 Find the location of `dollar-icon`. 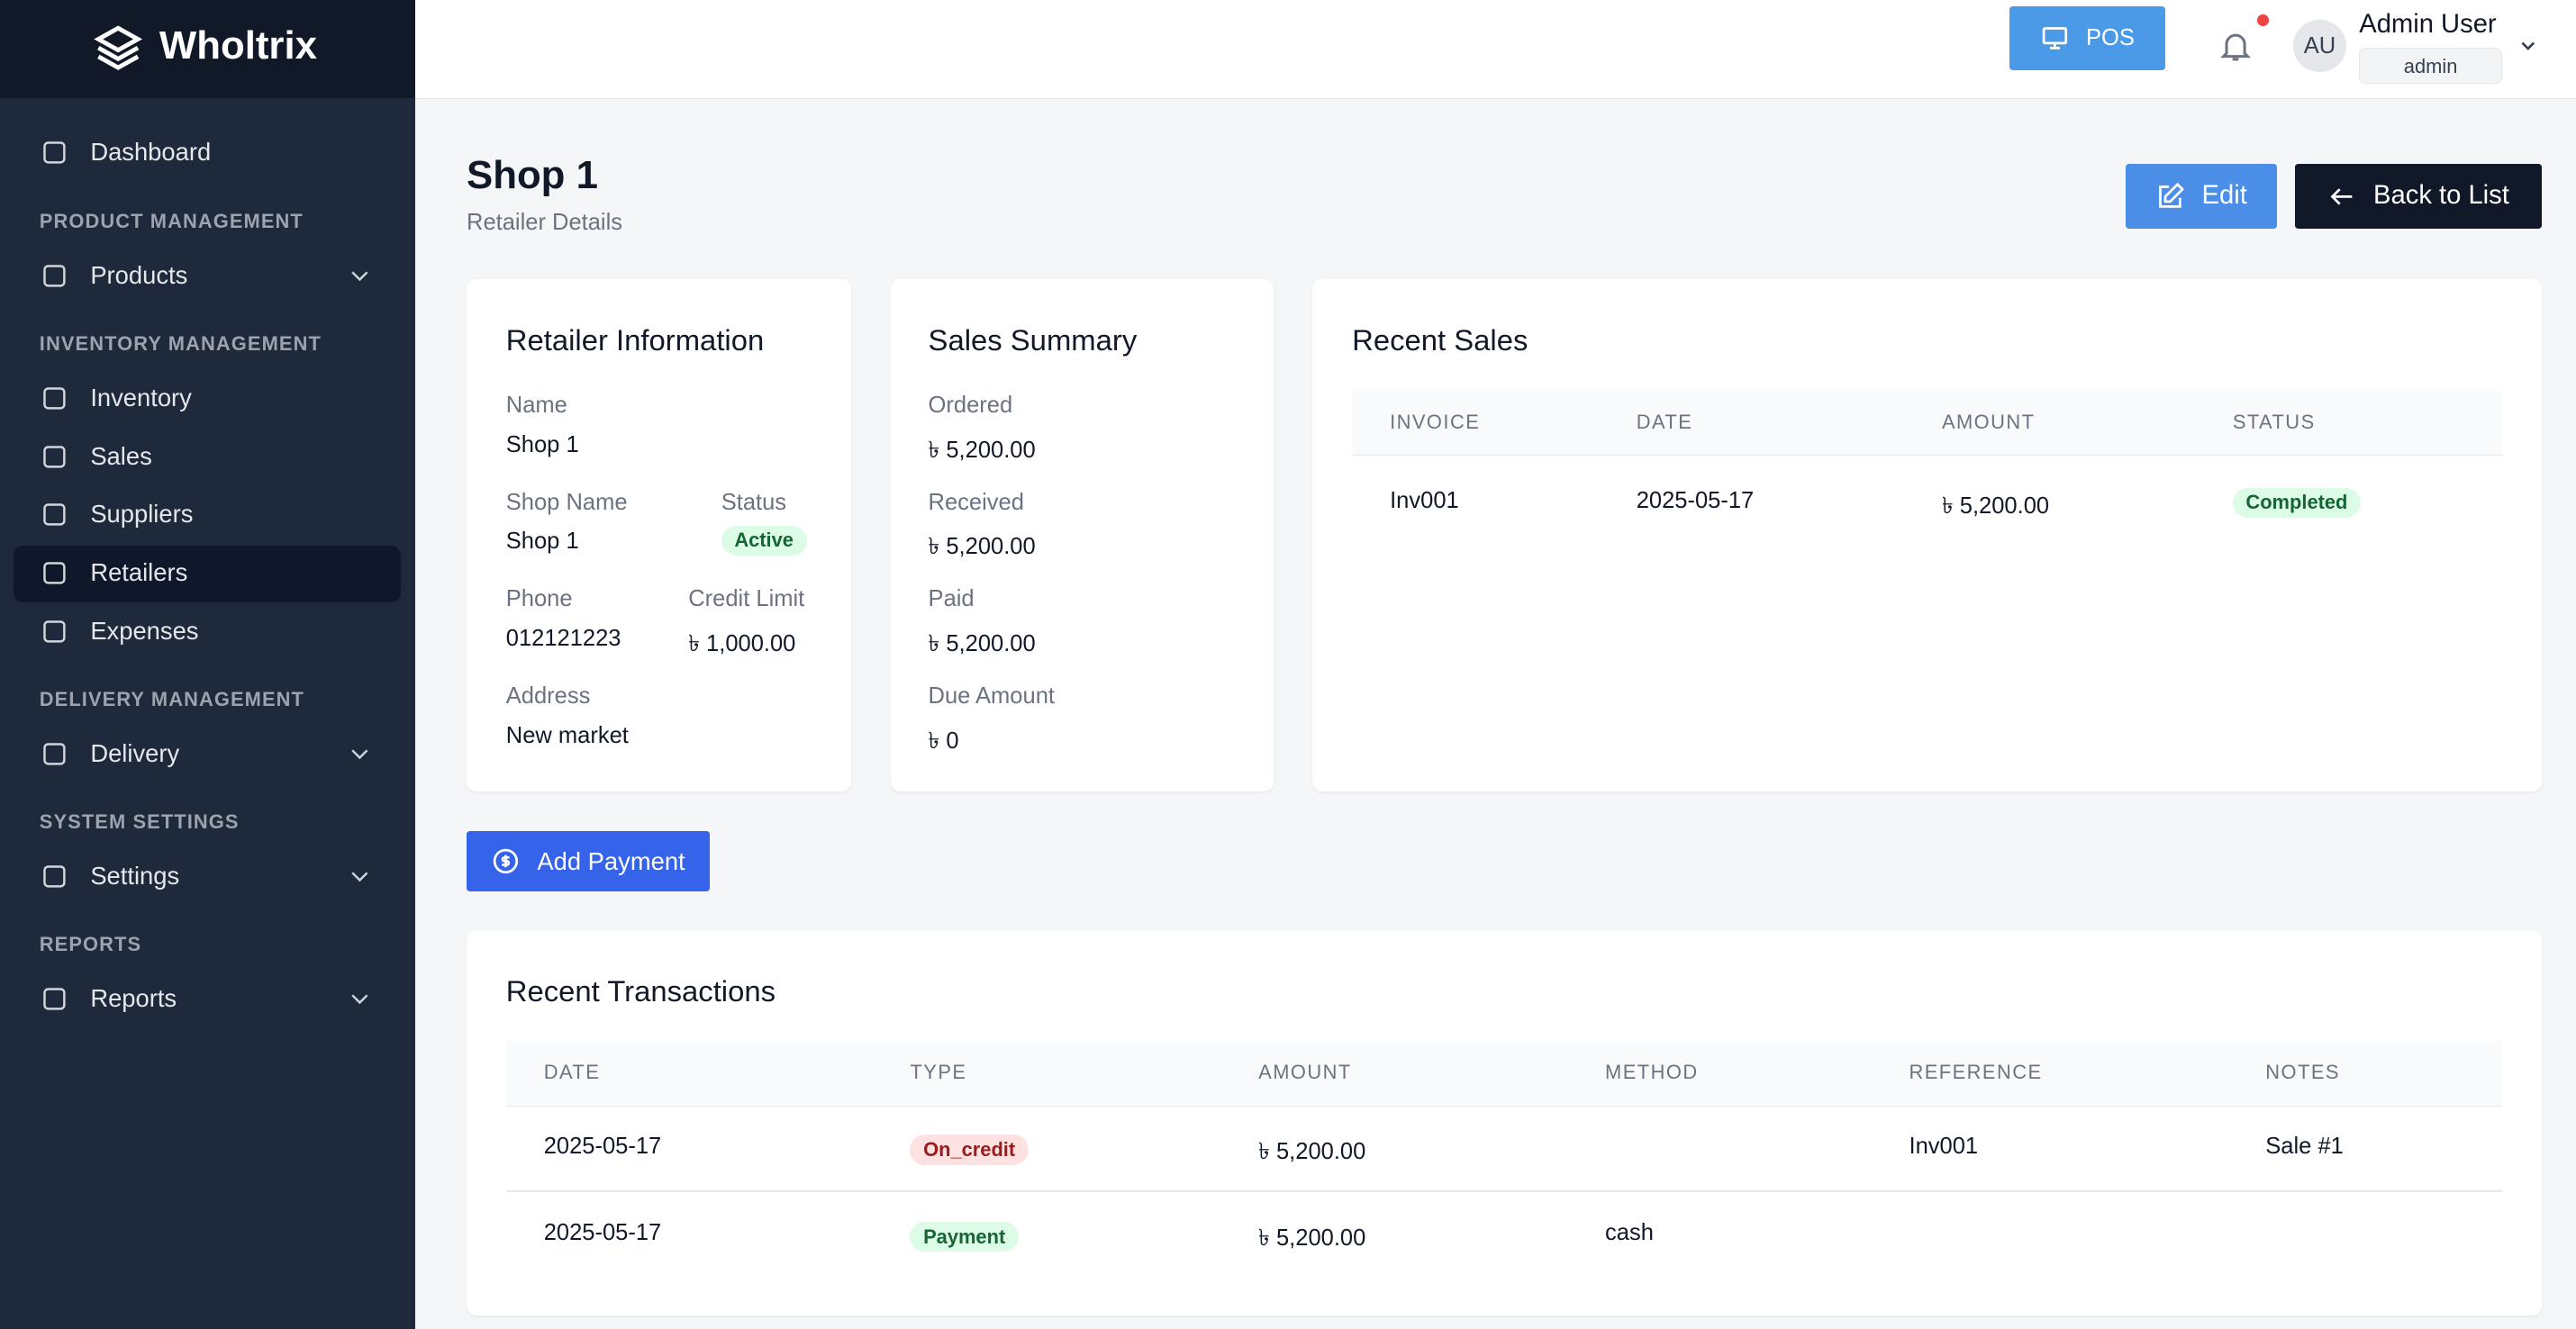

dollar-icon is located at coordinates (506, 861).